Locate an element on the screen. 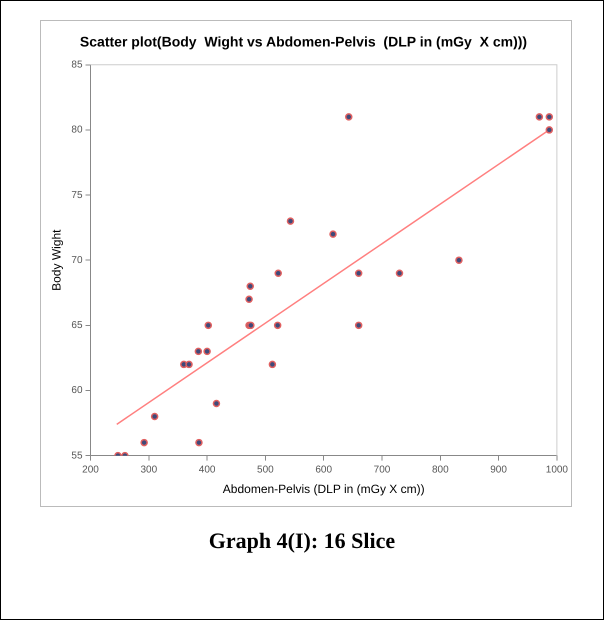  x-tick-label: 800 is located at coordinates (441, 470).